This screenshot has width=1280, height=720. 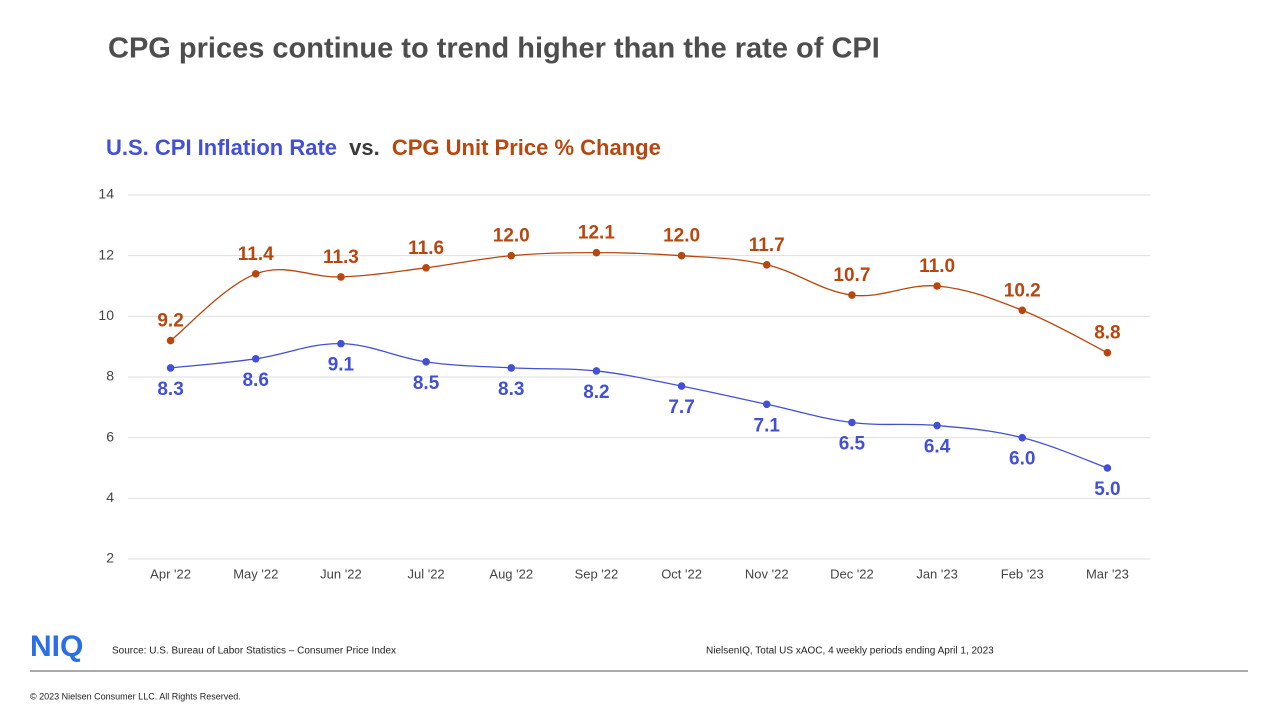 I want to click on data-label: 11.6, so click(x=426, y=248).